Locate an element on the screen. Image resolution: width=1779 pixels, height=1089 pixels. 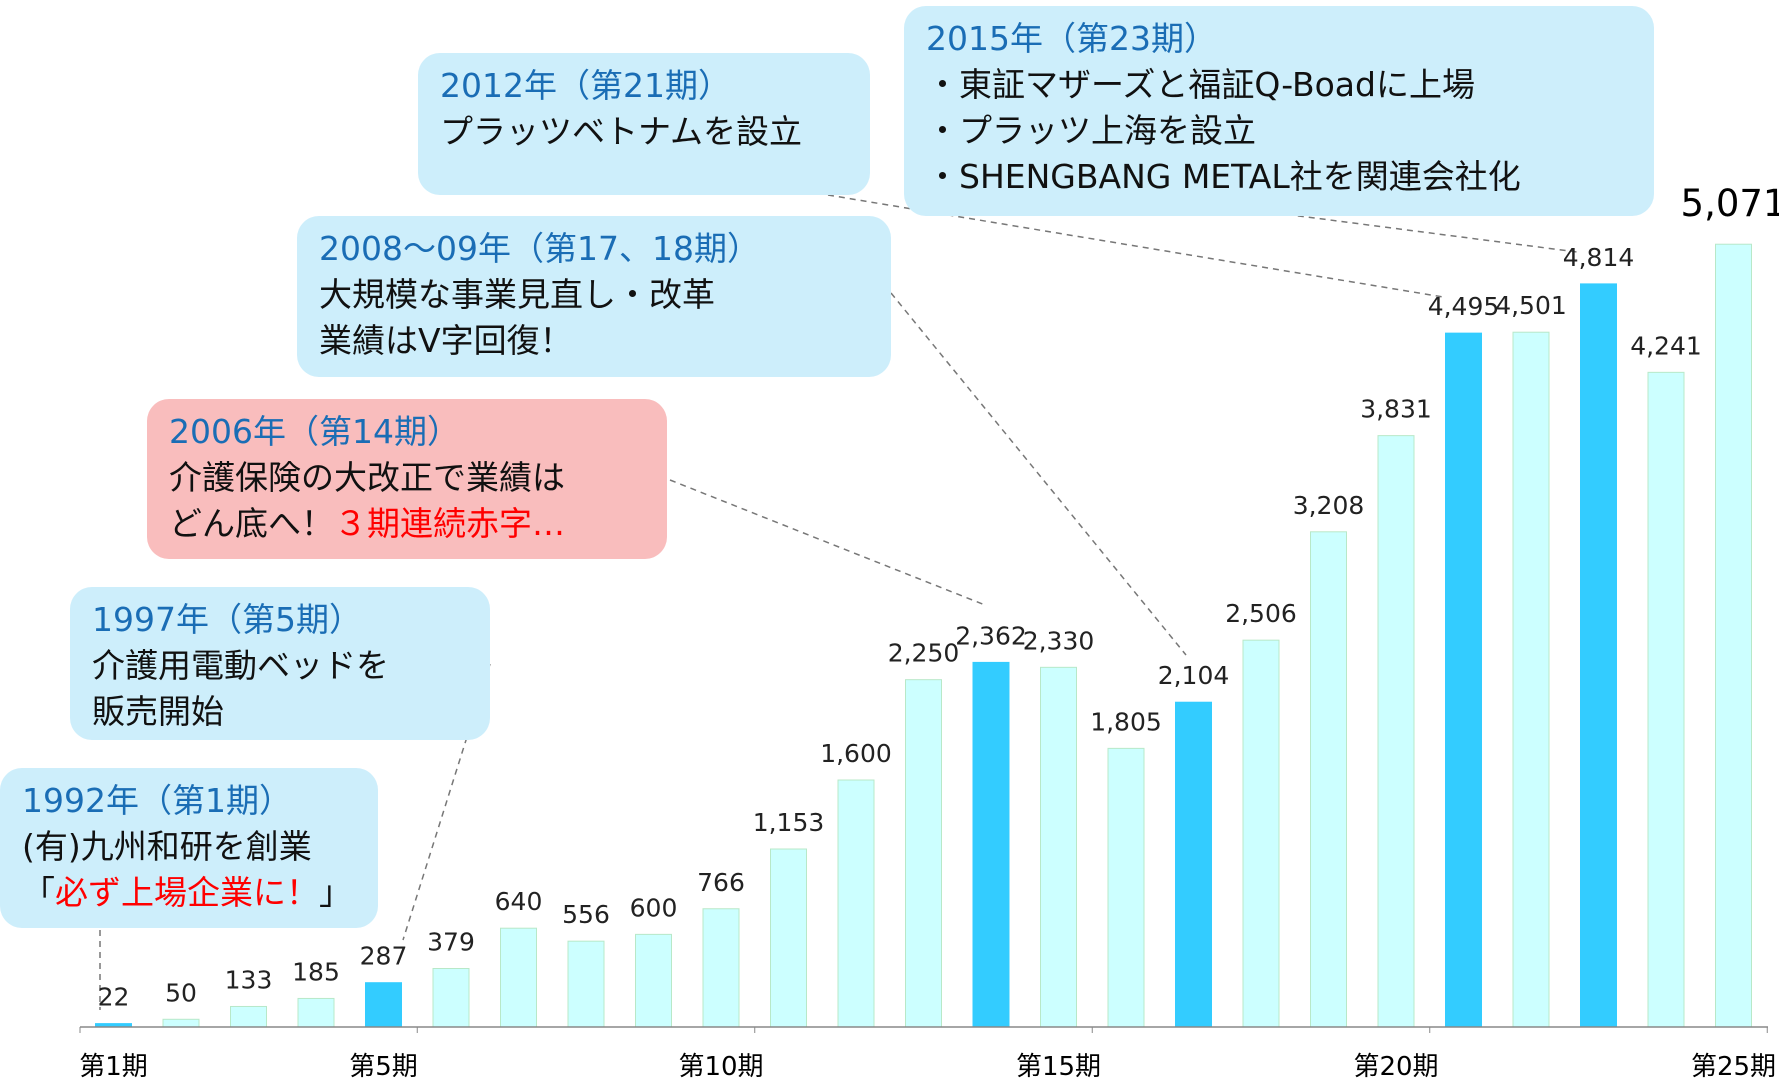
annotation-text: (有)九州和研を創業 is located at coordinates (167, 846).